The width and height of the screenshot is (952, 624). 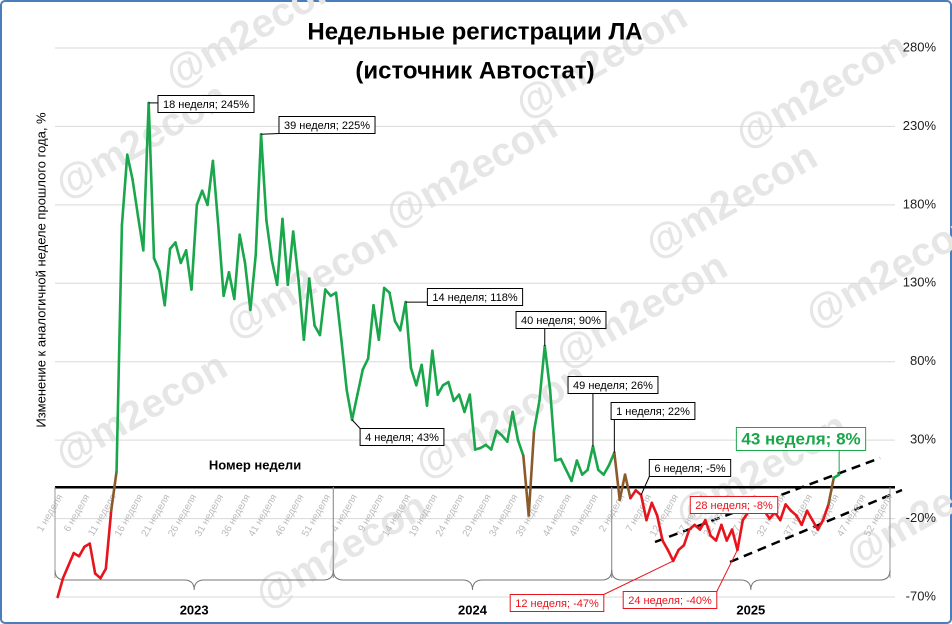 What do you see at coordinates (920, 125) in the screenshot?
I see `y-tick-label: 230%` at bounding box center [920, 125].